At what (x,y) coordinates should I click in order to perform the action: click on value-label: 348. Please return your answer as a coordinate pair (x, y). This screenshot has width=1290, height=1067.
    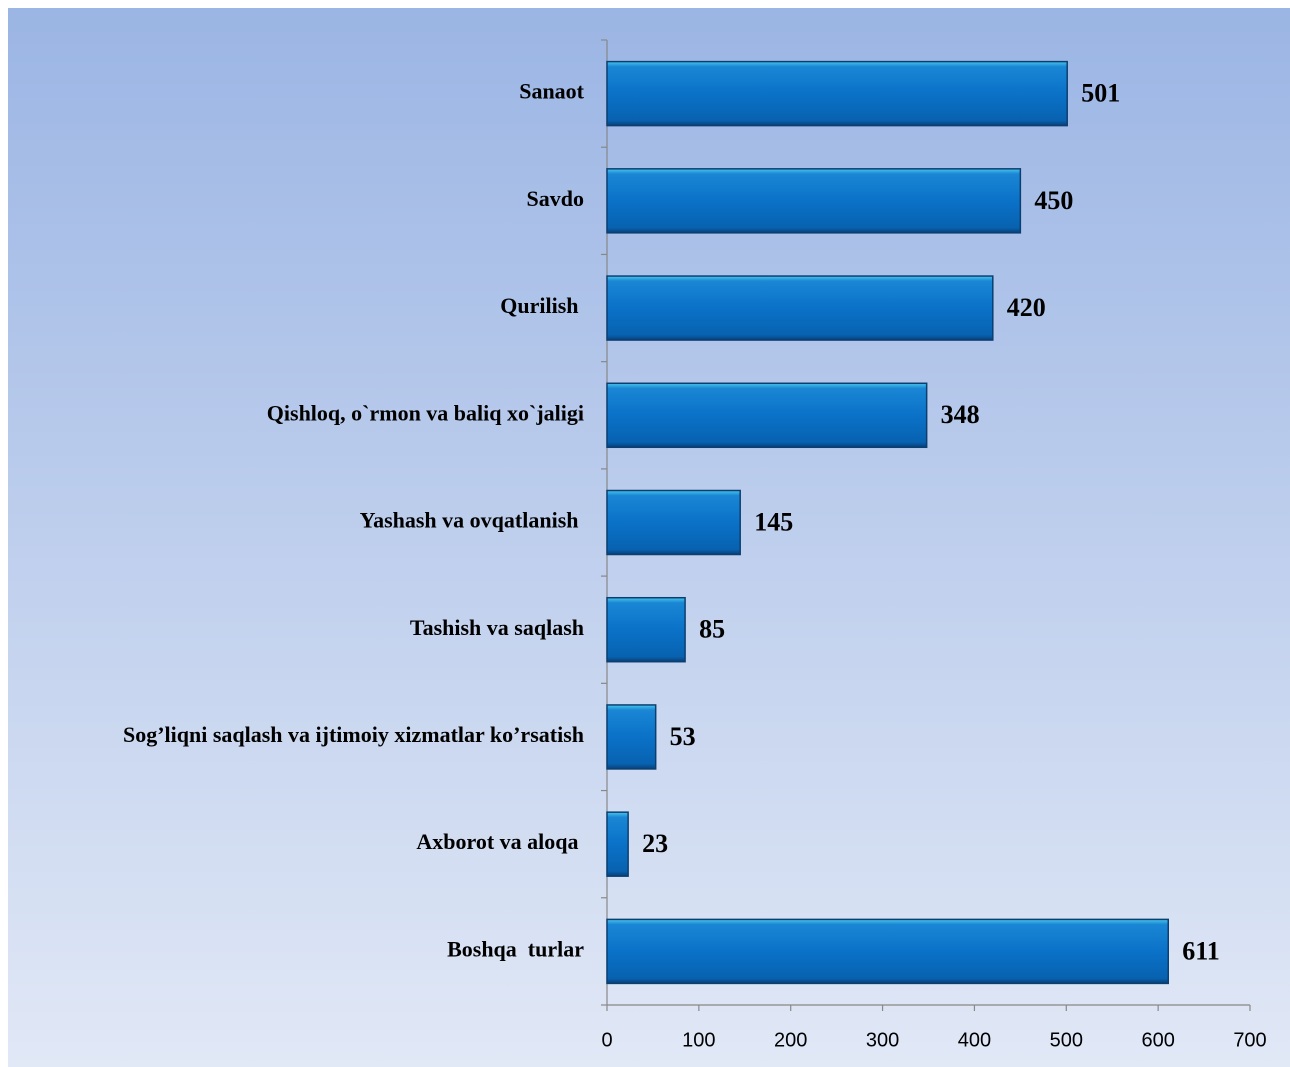
    Looking at the image, I should click on (960, 414).